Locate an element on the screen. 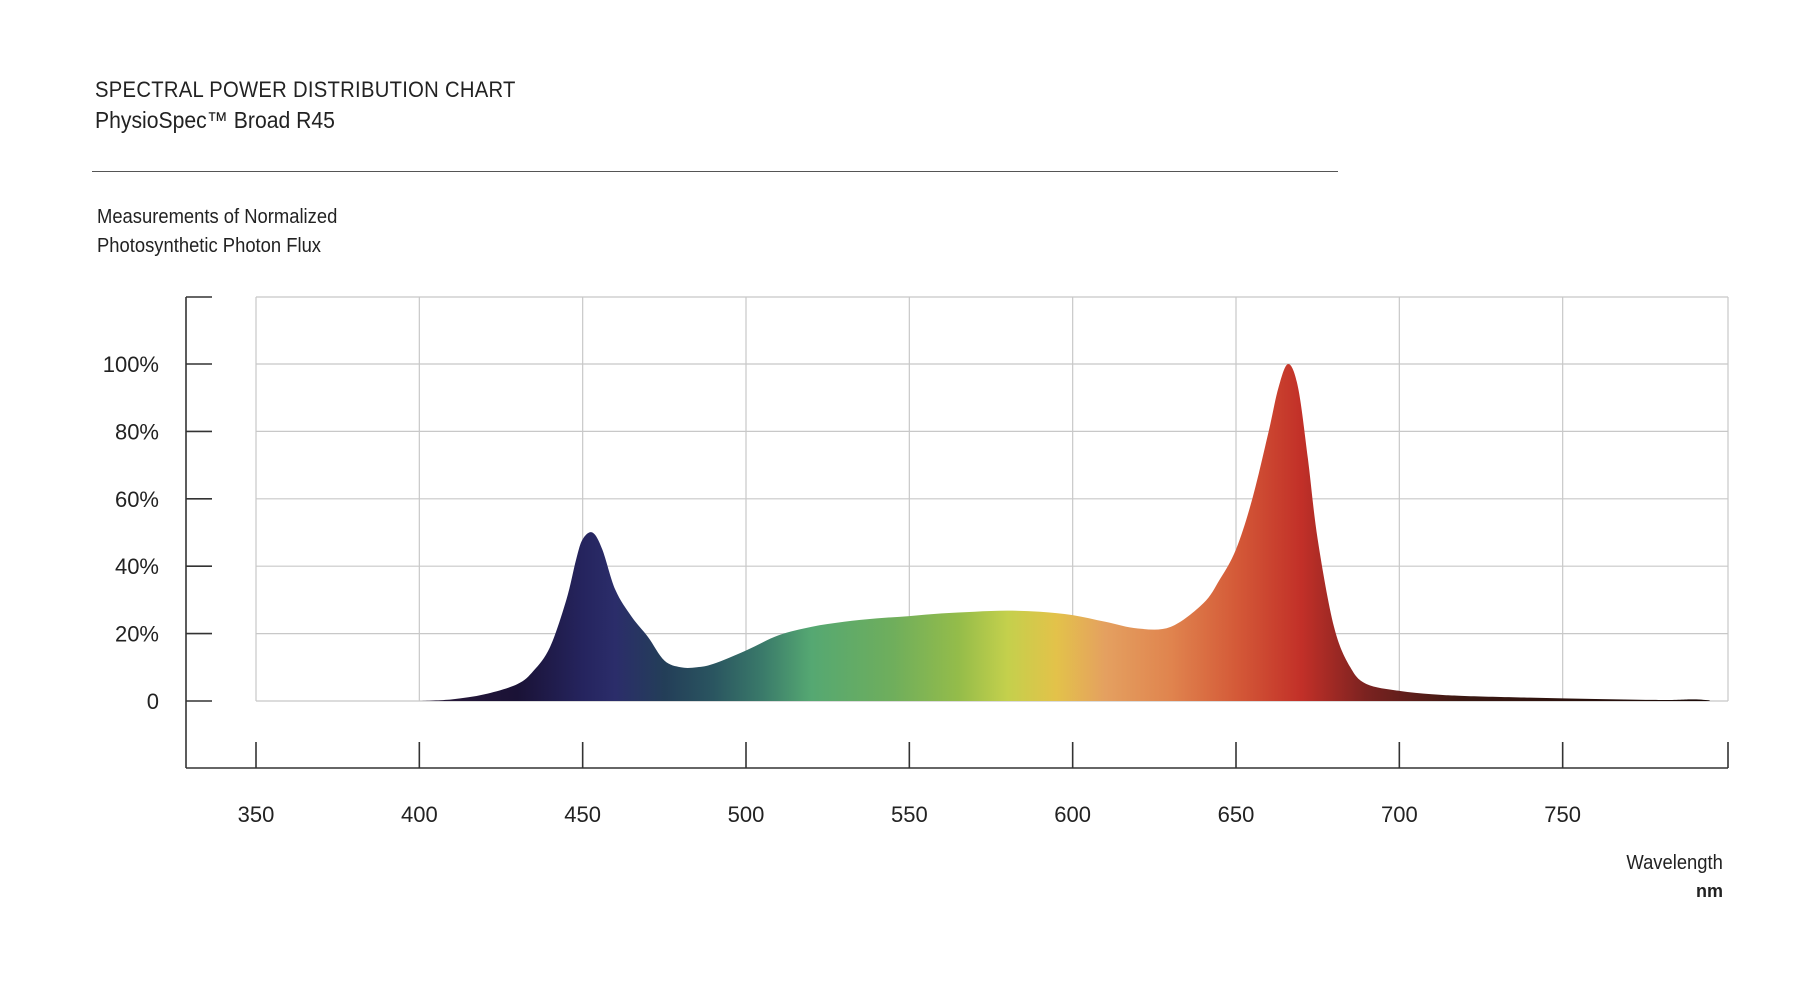  x-tick-label-500: 500 is located at coordinates (746, 814).